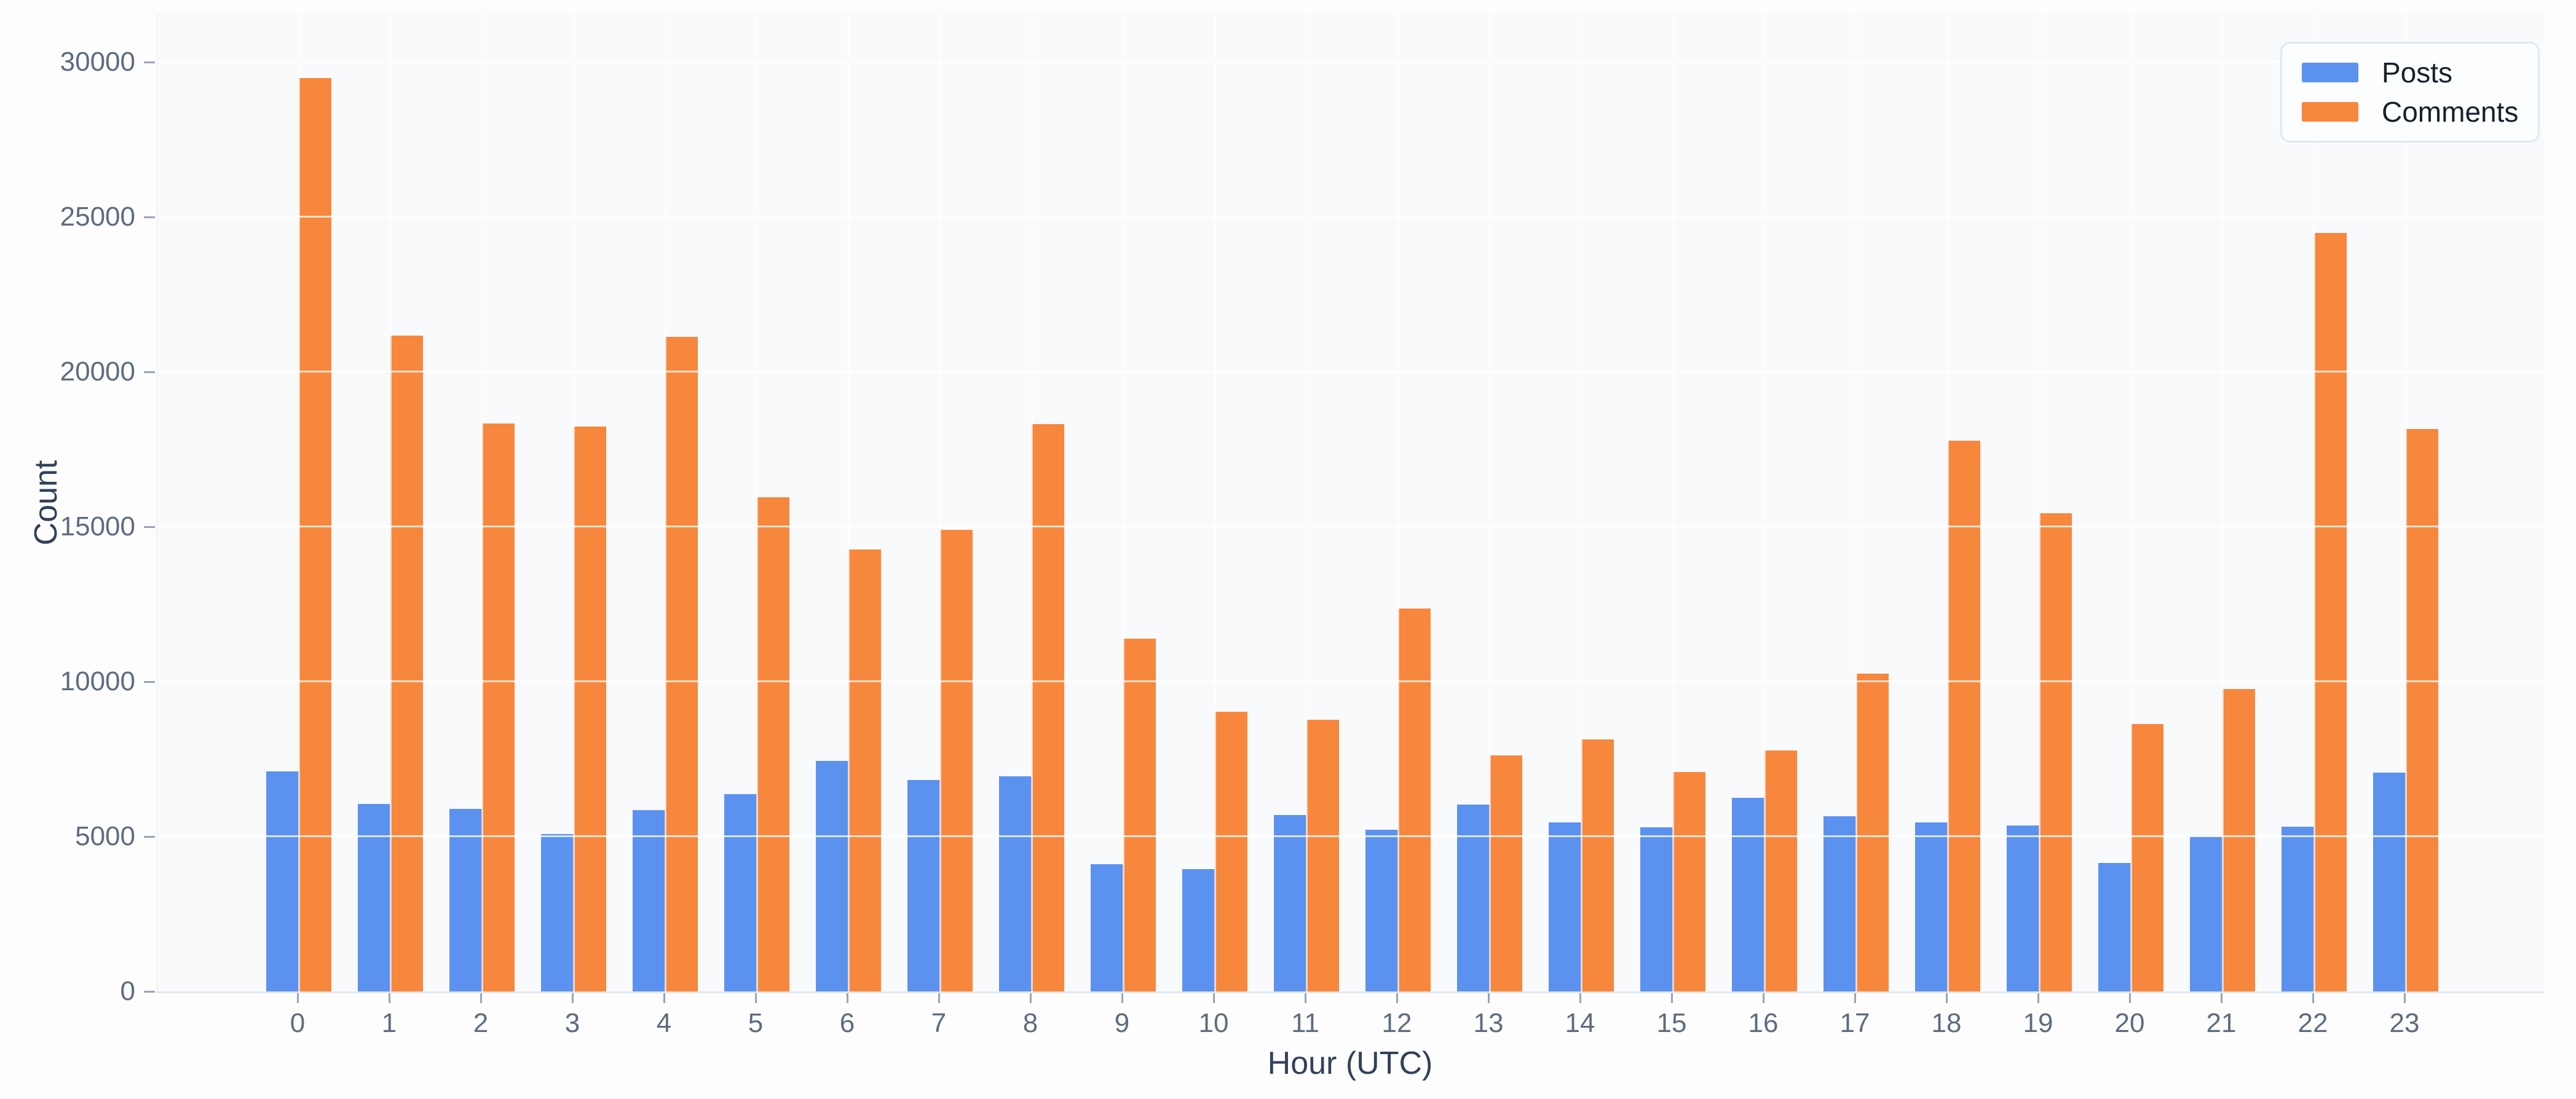  Describe the element at coordinates (97, 526) in the screenshot. I see `y-tick-label-15000: 15000` at that location.